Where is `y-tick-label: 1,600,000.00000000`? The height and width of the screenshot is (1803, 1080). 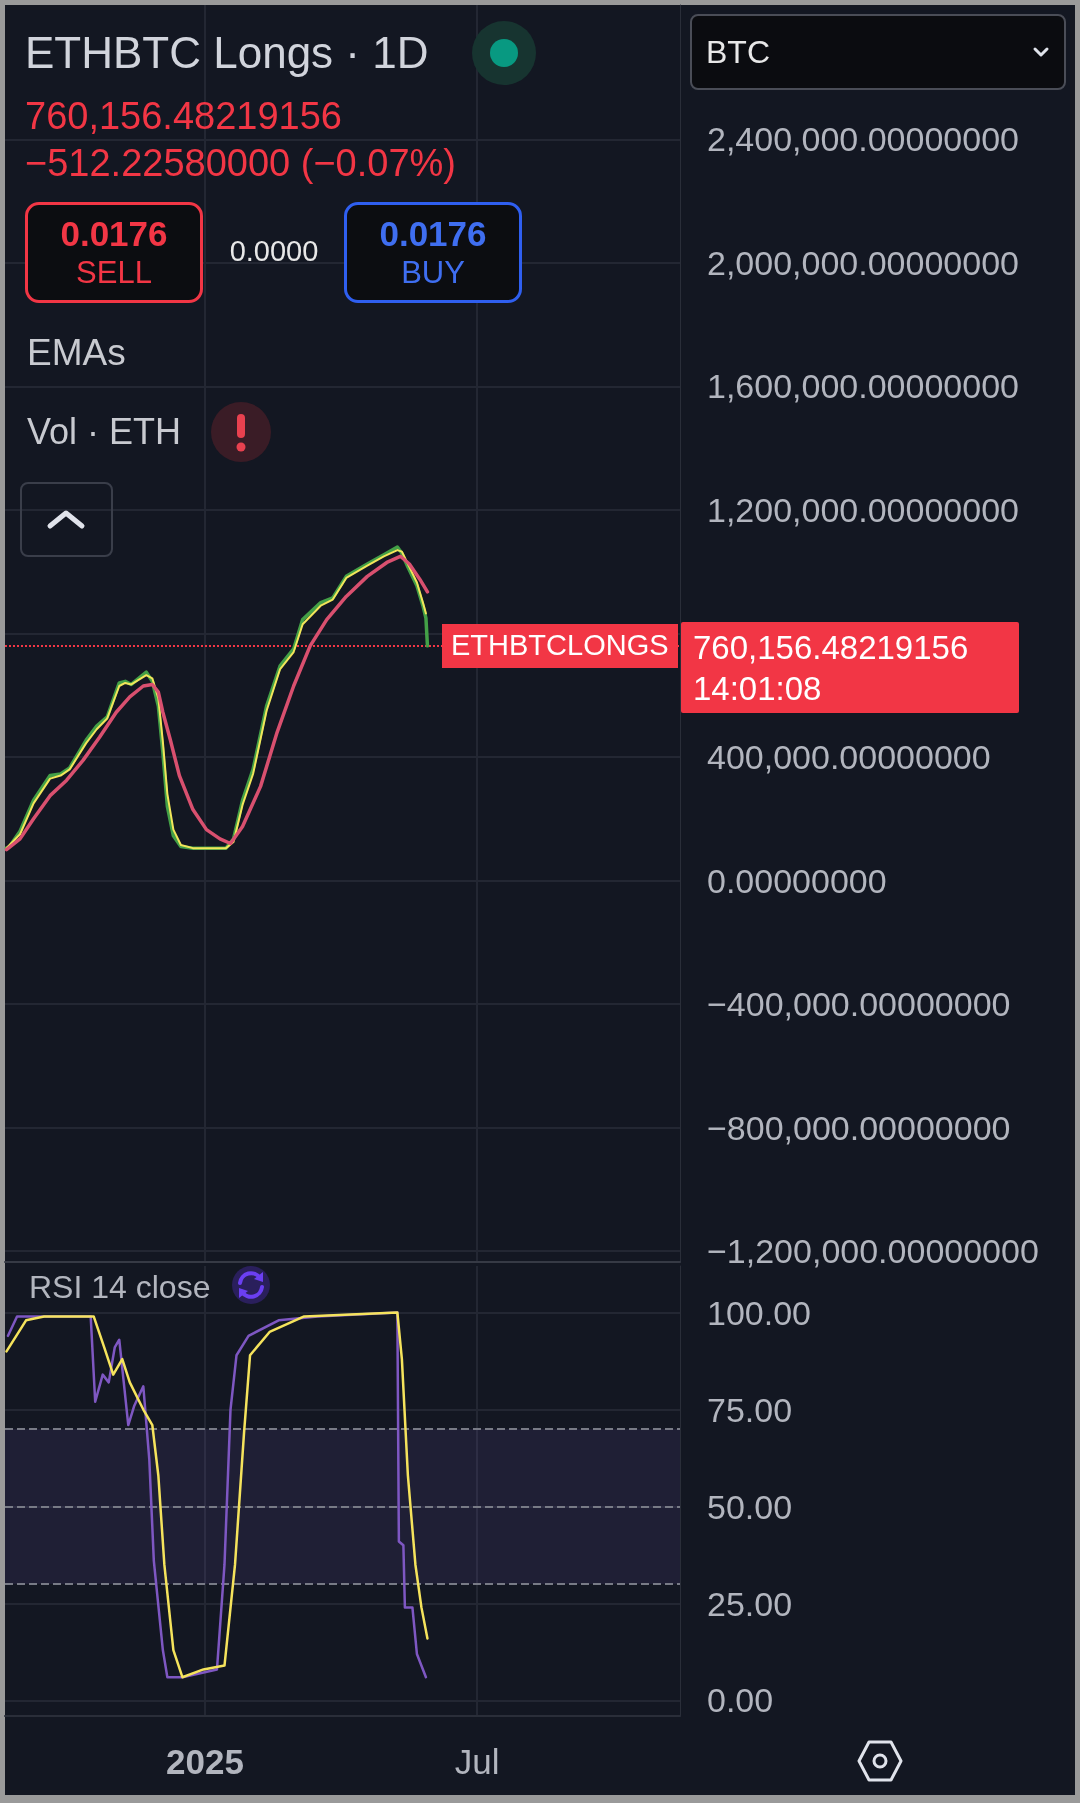 y-tick-label: 1,600,000.00000000 is located at coordinates (863, 386).